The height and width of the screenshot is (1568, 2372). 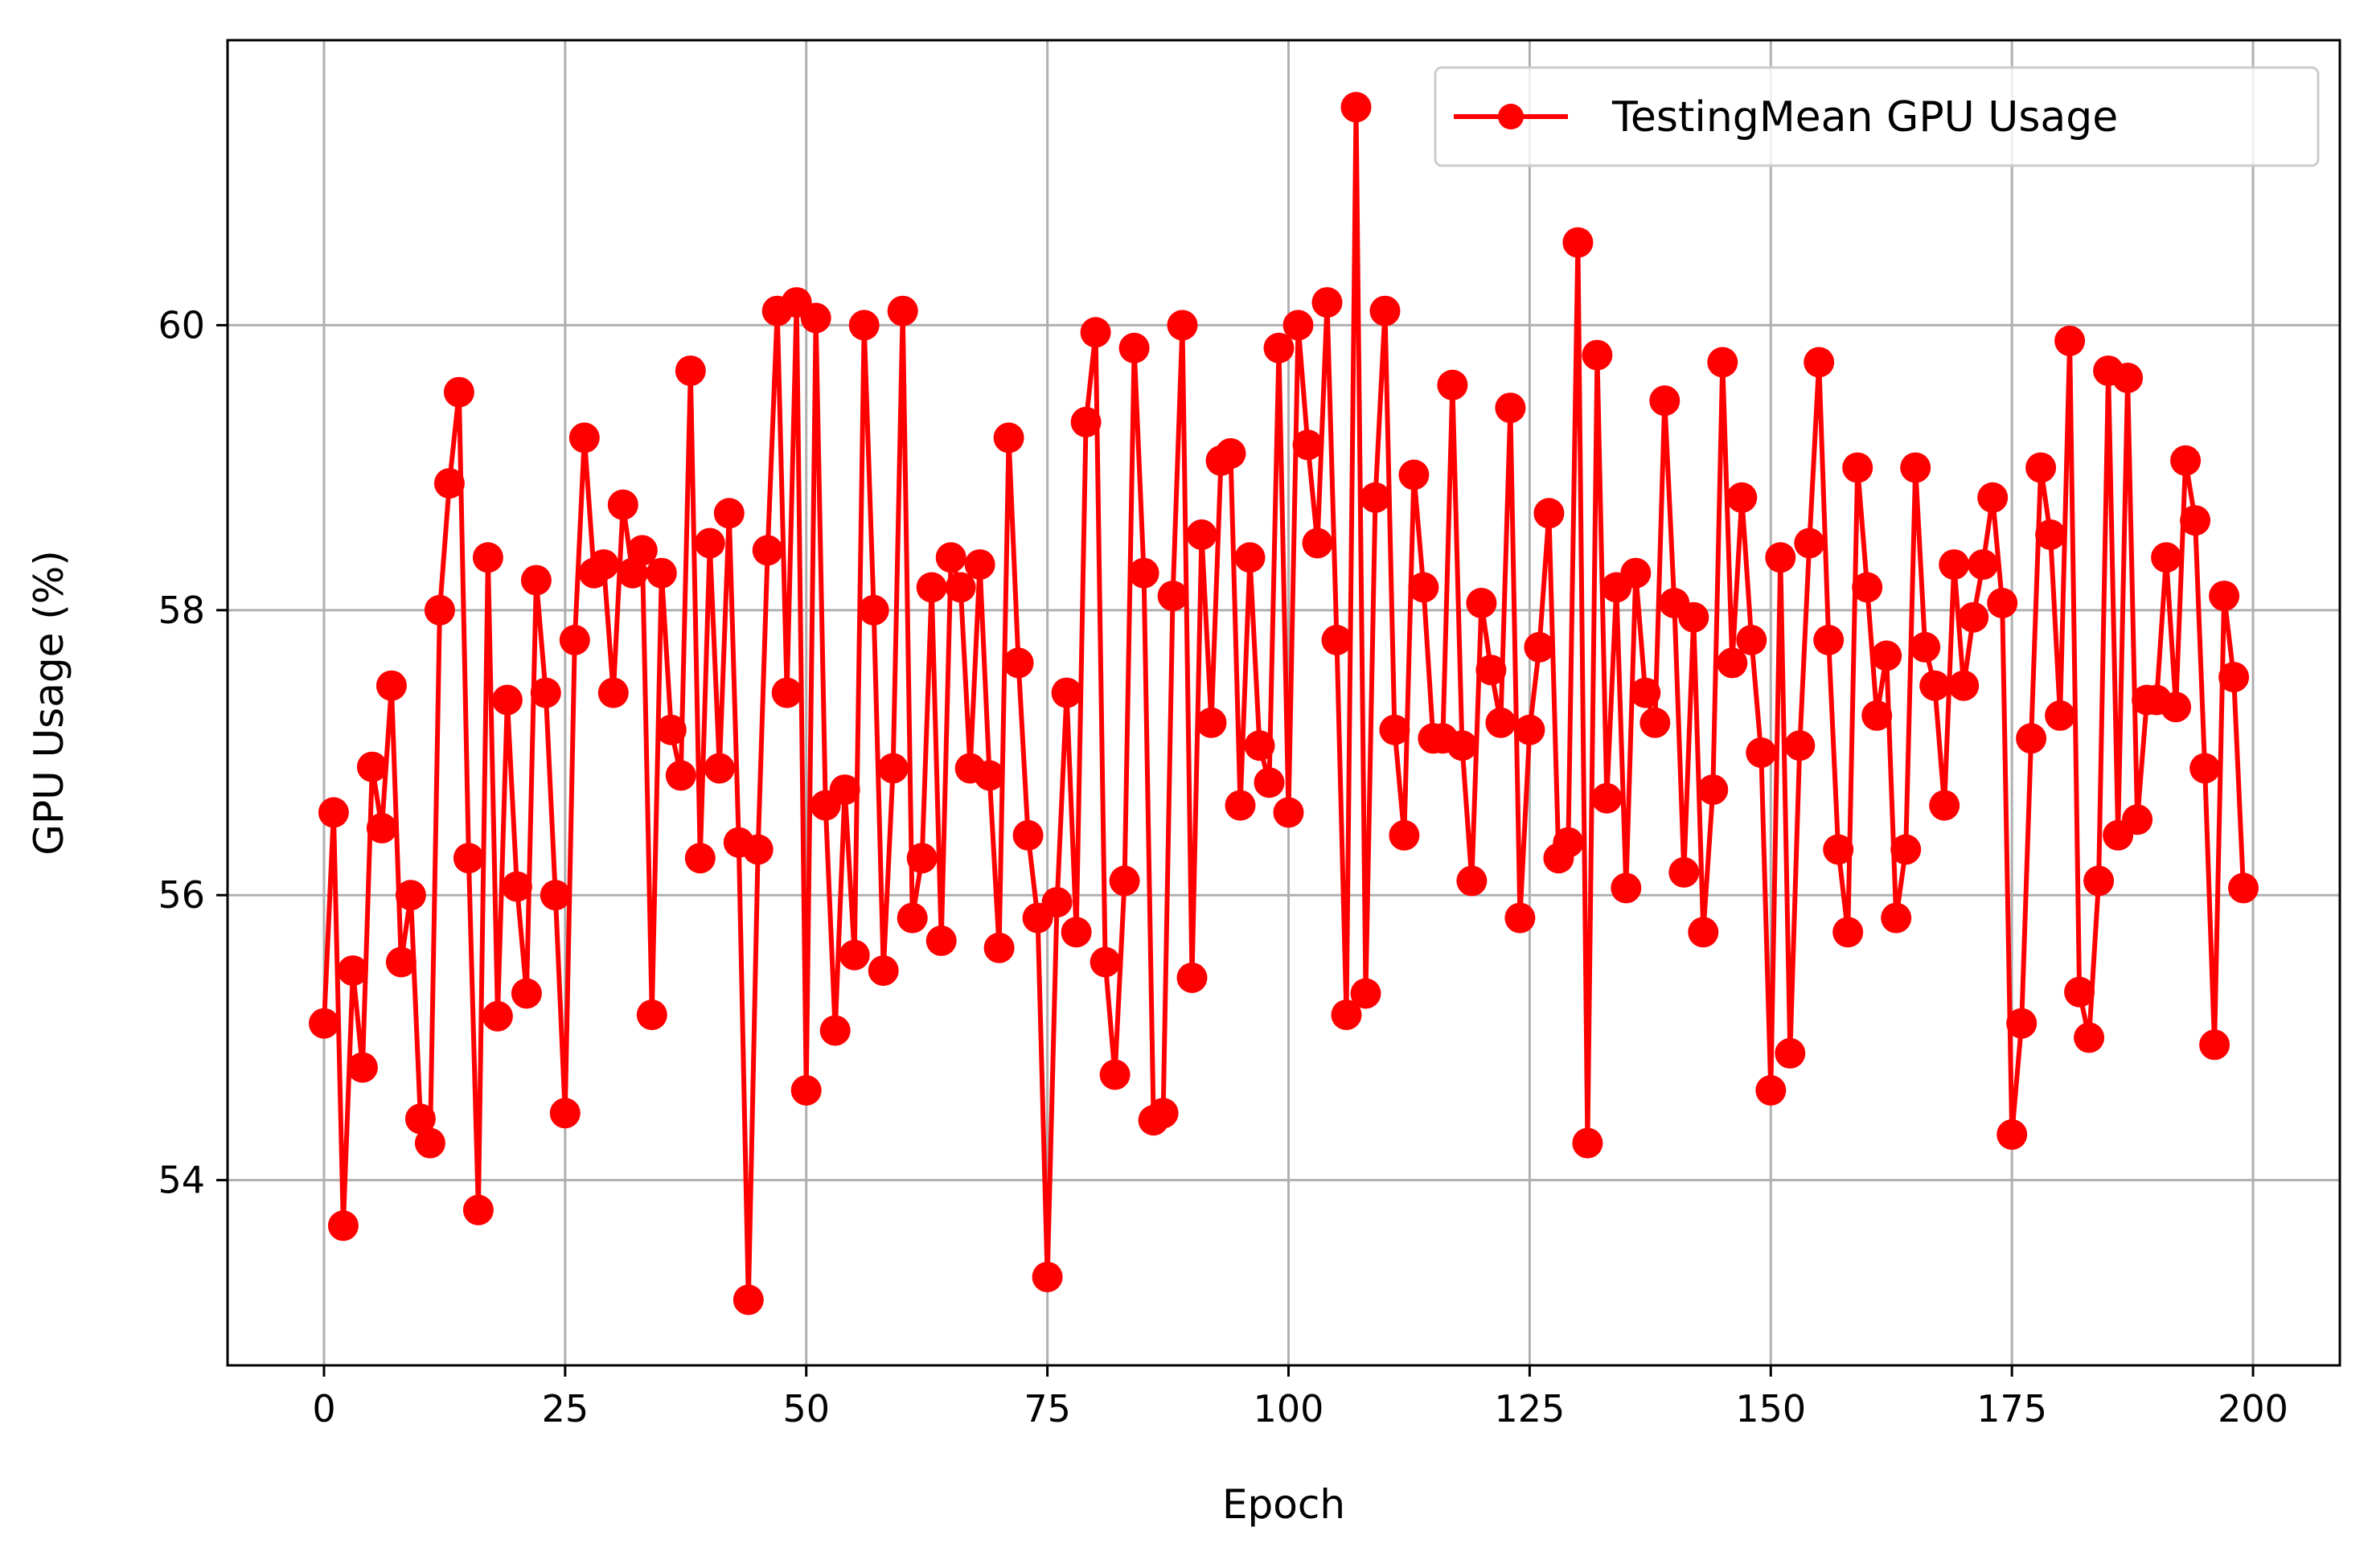 I want to click on legend-marker, so click(x=1511, y=116).